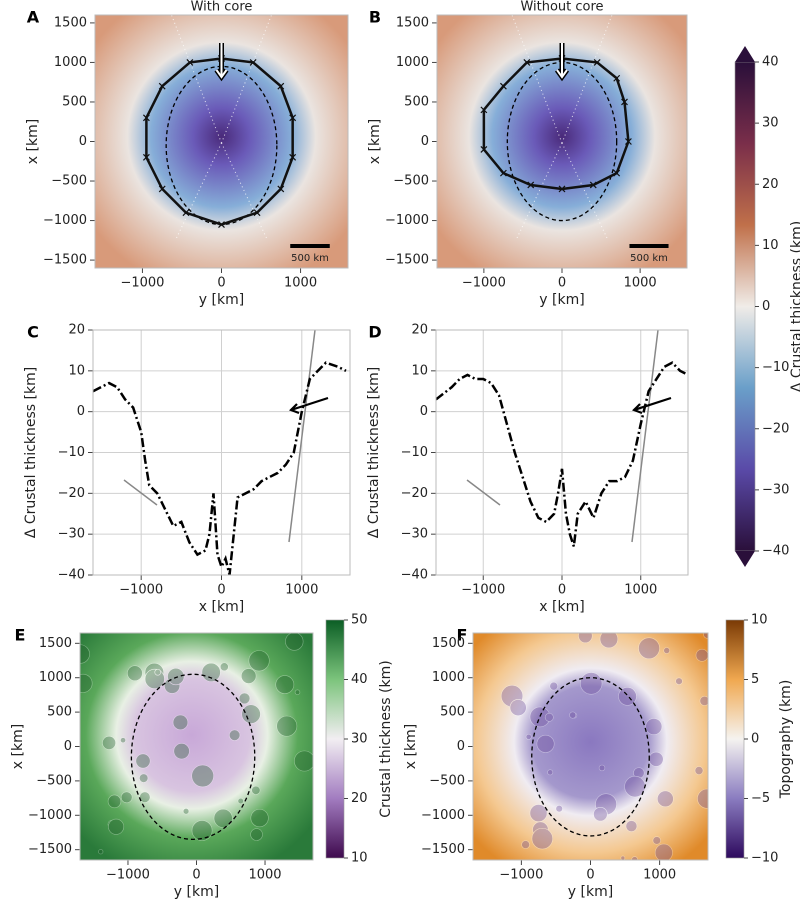  Describe the element at coordinates (59, 712) in the screenshot. I see `y-tick-label: 500` at that location.